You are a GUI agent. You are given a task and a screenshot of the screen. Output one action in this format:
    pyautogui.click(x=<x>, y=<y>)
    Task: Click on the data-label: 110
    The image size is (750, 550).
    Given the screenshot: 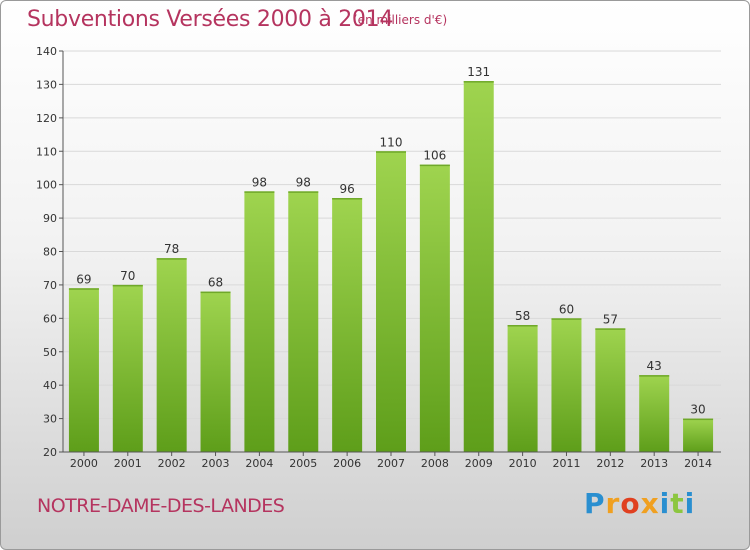 What is the action you would take?
    pyautogui.click(x=391, y=142)
    